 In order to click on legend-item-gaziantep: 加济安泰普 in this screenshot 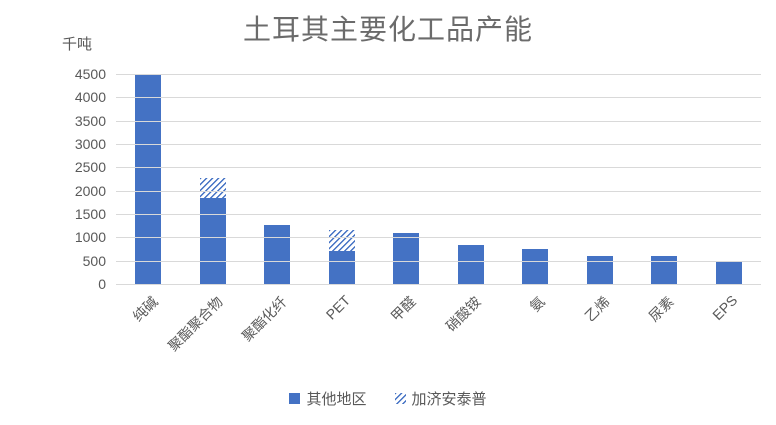, I will do `click(440, 398)`.